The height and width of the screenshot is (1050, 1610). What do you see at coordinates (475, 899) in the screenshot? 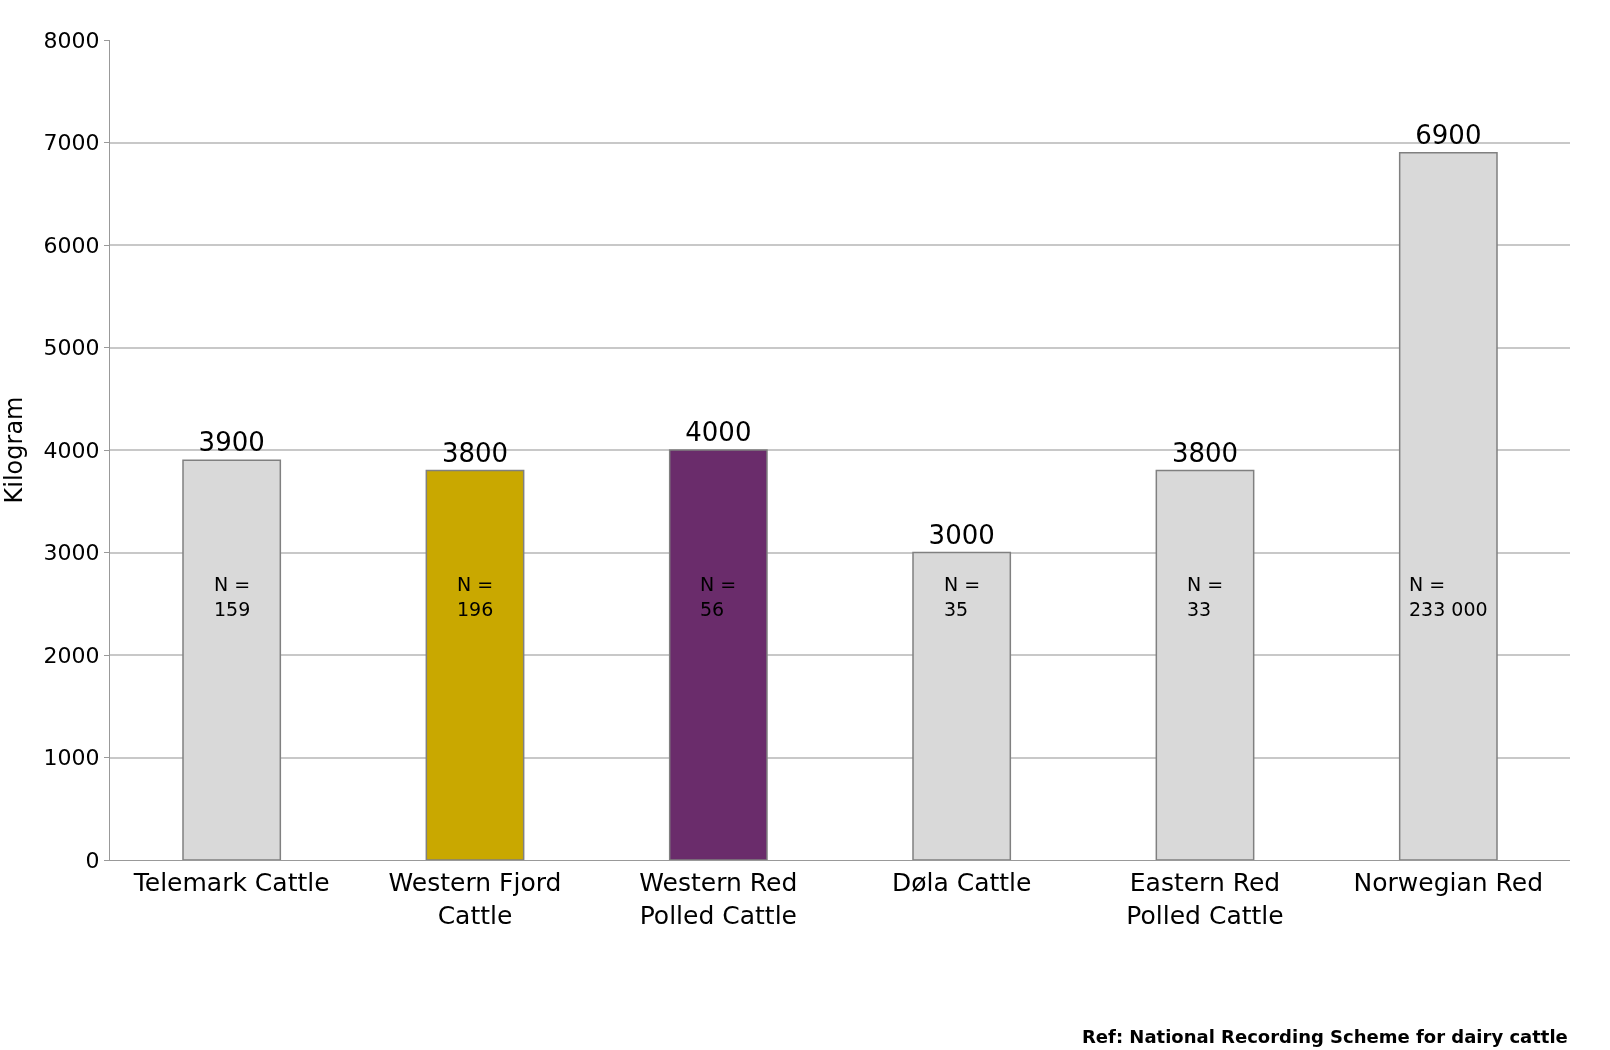
I see `x-tick-label: Western Fjord Cattle` at bounding box center [475, 899].